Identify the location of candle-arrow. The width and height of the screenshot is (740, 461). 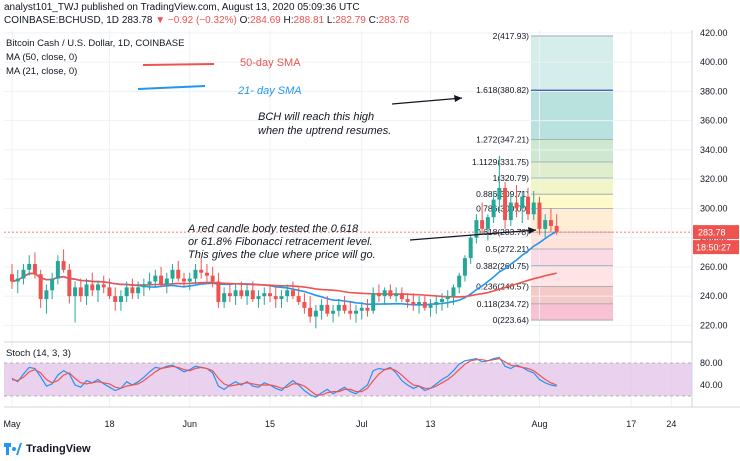
(473, 235).